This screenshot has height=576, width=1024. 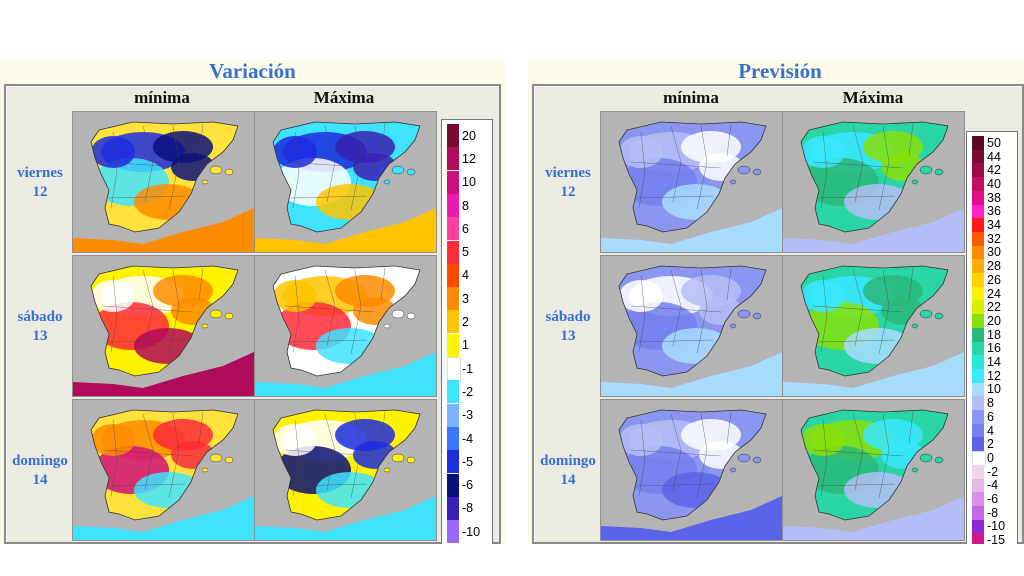 I want to click on legend-row: -10, so click(x=992, y=526).